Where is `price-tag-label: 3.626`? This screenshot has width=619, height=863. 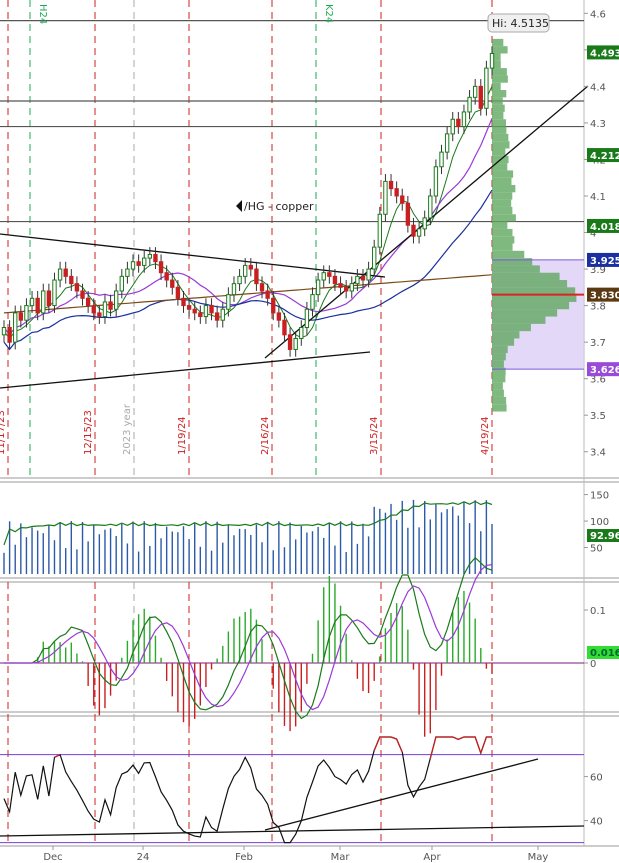
price-tag-label: 3.626 is located at coordinates (604, 370).